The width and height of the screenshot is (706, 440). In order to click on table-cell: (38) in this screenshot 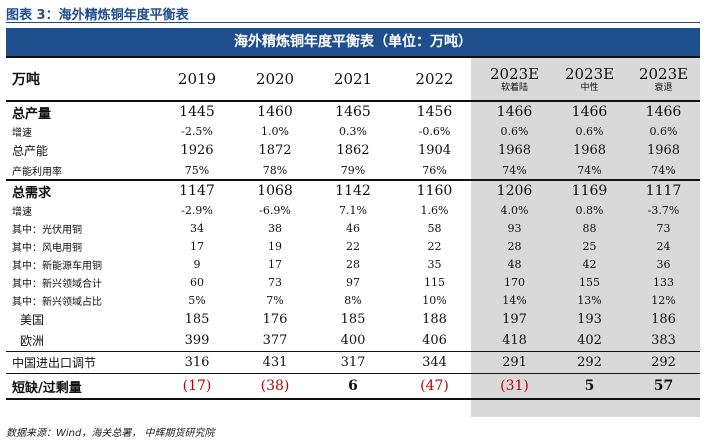, I will do `click(275, 386)`.